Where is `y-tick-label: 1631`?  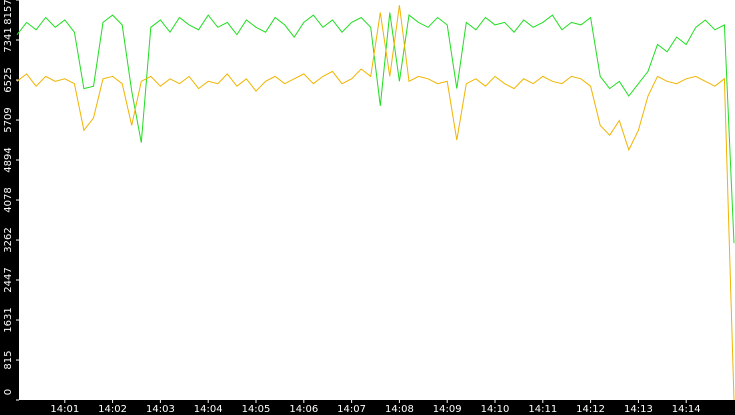
y-tick-label: 1631 is located at coordinates (8, 319).